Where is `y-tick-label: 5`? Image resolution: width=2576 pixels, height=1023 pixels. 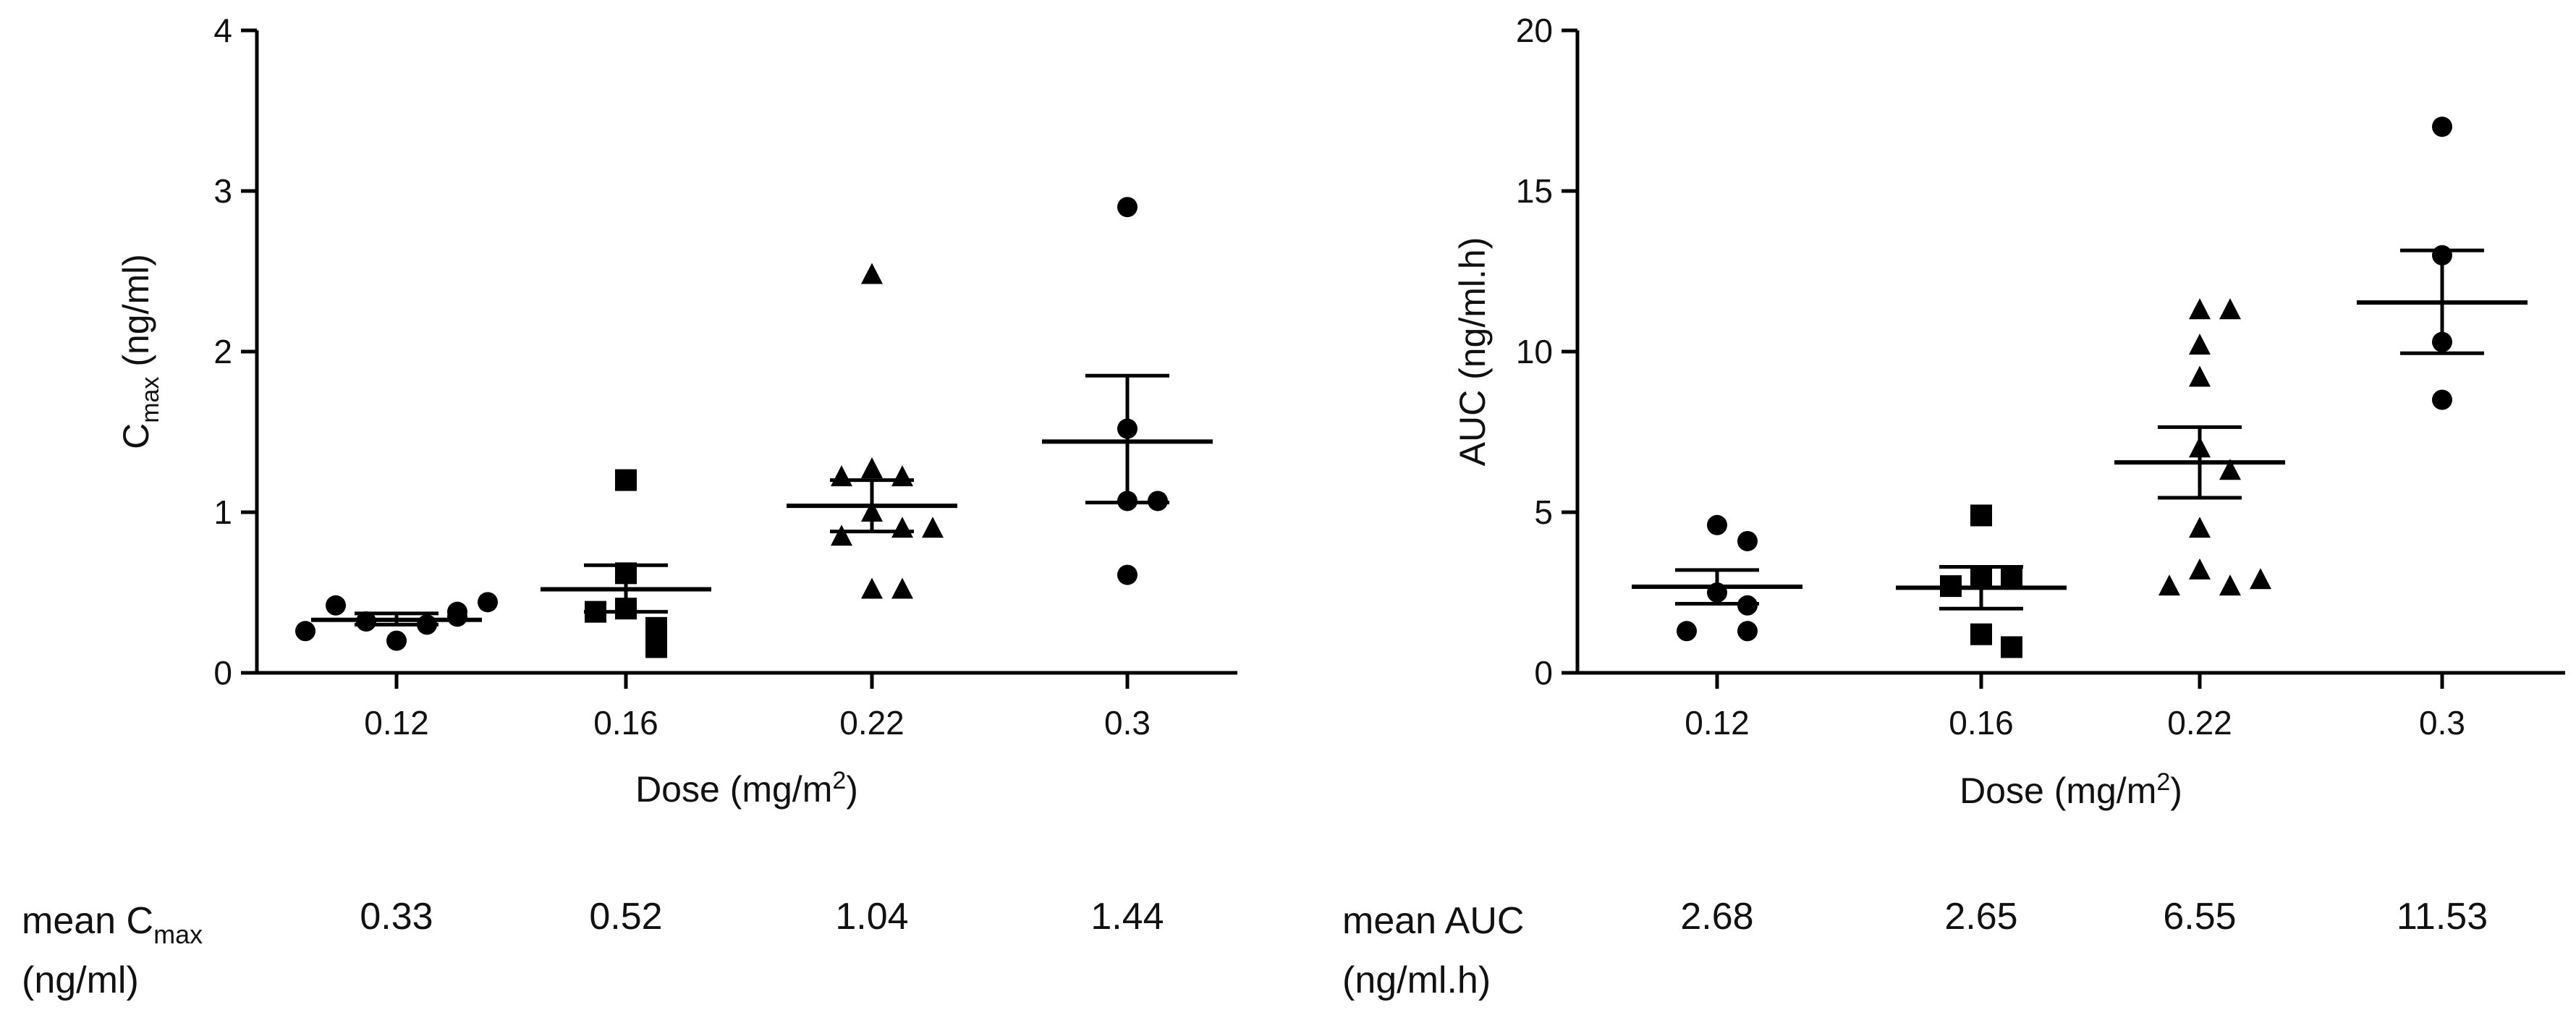
y-tick-label: 5 is located at coordinates (1543, 512).